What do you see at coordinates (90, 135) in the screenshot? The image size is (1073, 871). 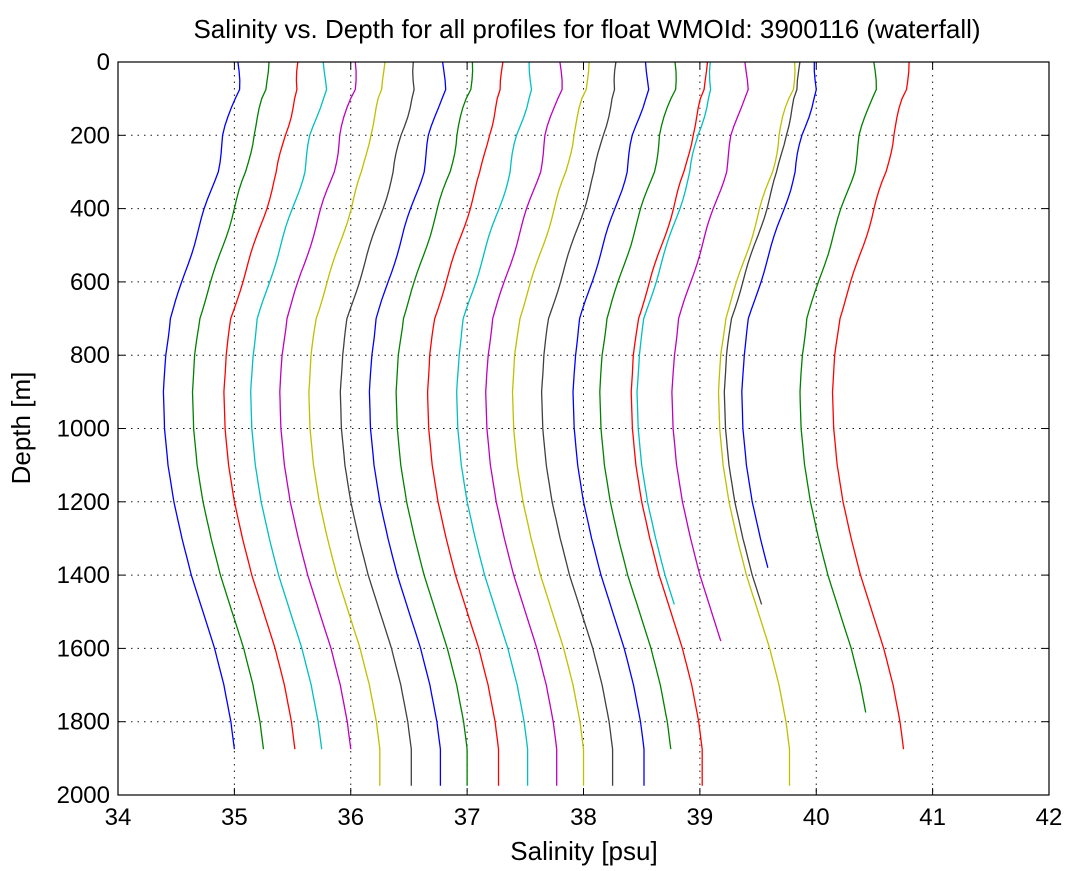 I see `y-tick-label: 200` at bounding box center [90, 135].